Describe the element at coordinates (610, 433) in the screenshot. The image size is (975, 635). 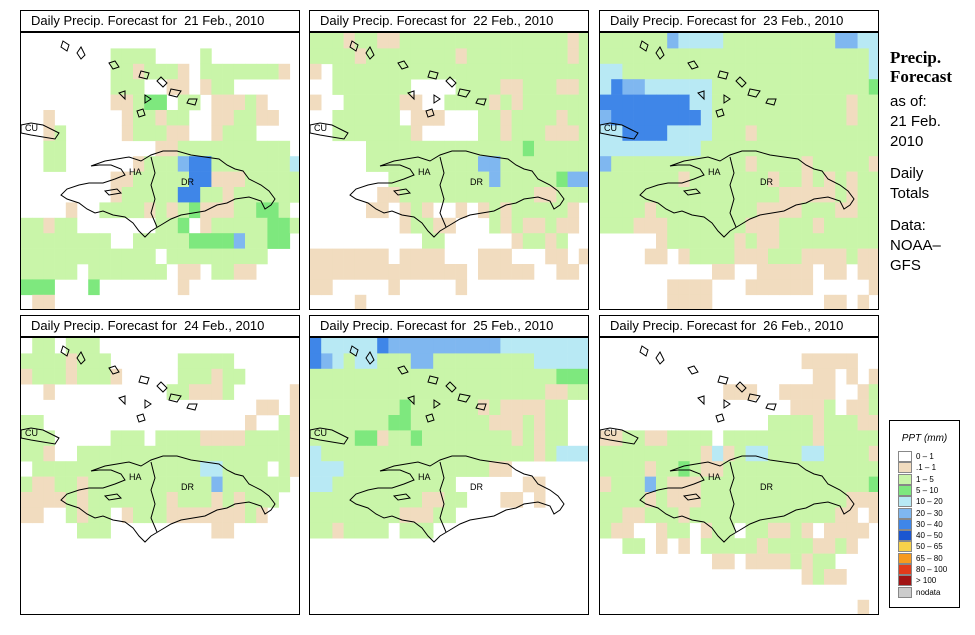
I see `label-cuba: CU` at that location.